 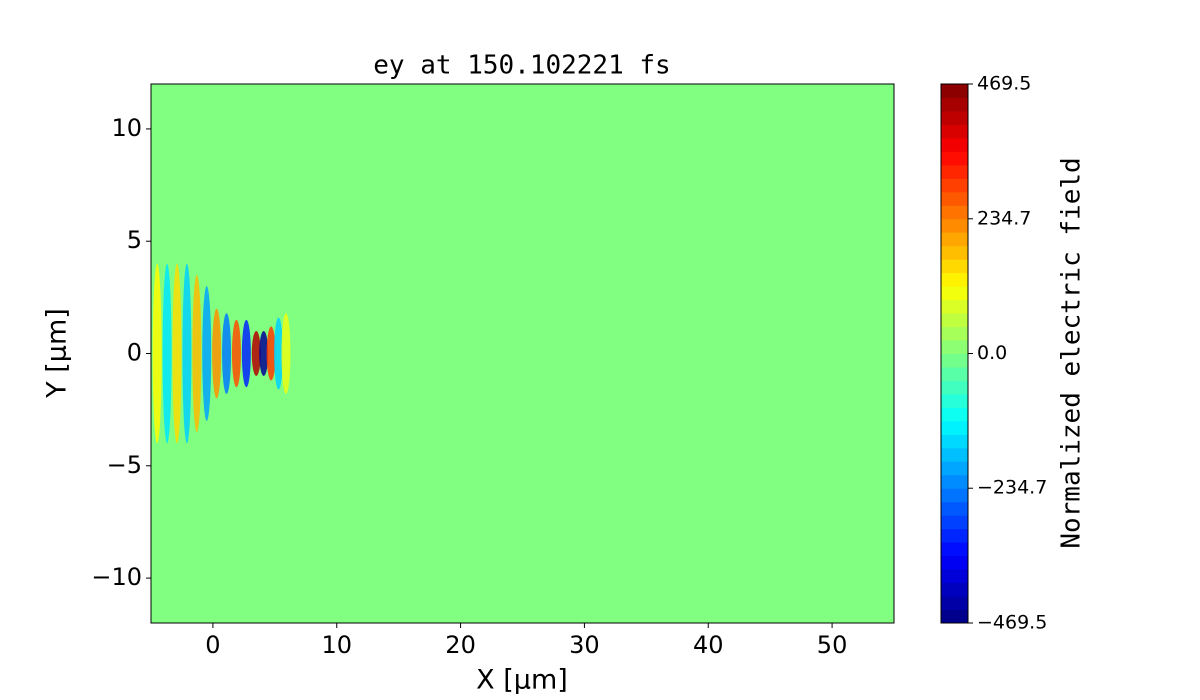 What do you see at coordinates (832, 645) in the screenshot?
I see `x-tick-label: 50` at bounding box center [832, 645].